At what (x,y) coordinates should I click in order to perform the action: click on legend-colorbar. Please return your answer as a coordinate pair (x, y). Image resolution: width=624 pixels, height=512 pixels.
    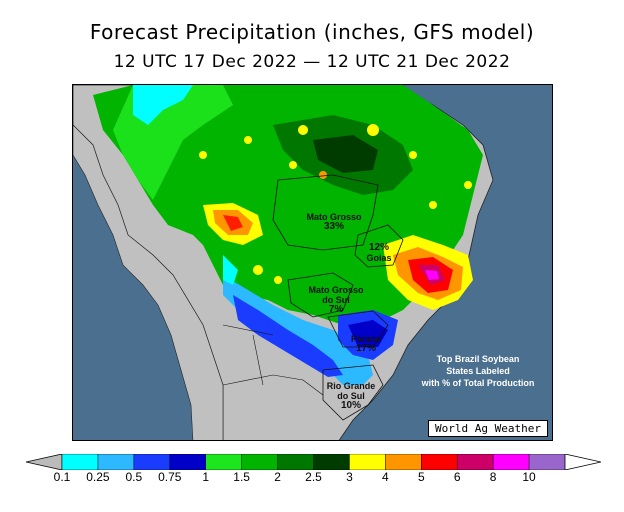
    Looking at the image, I should click on (313, 462).